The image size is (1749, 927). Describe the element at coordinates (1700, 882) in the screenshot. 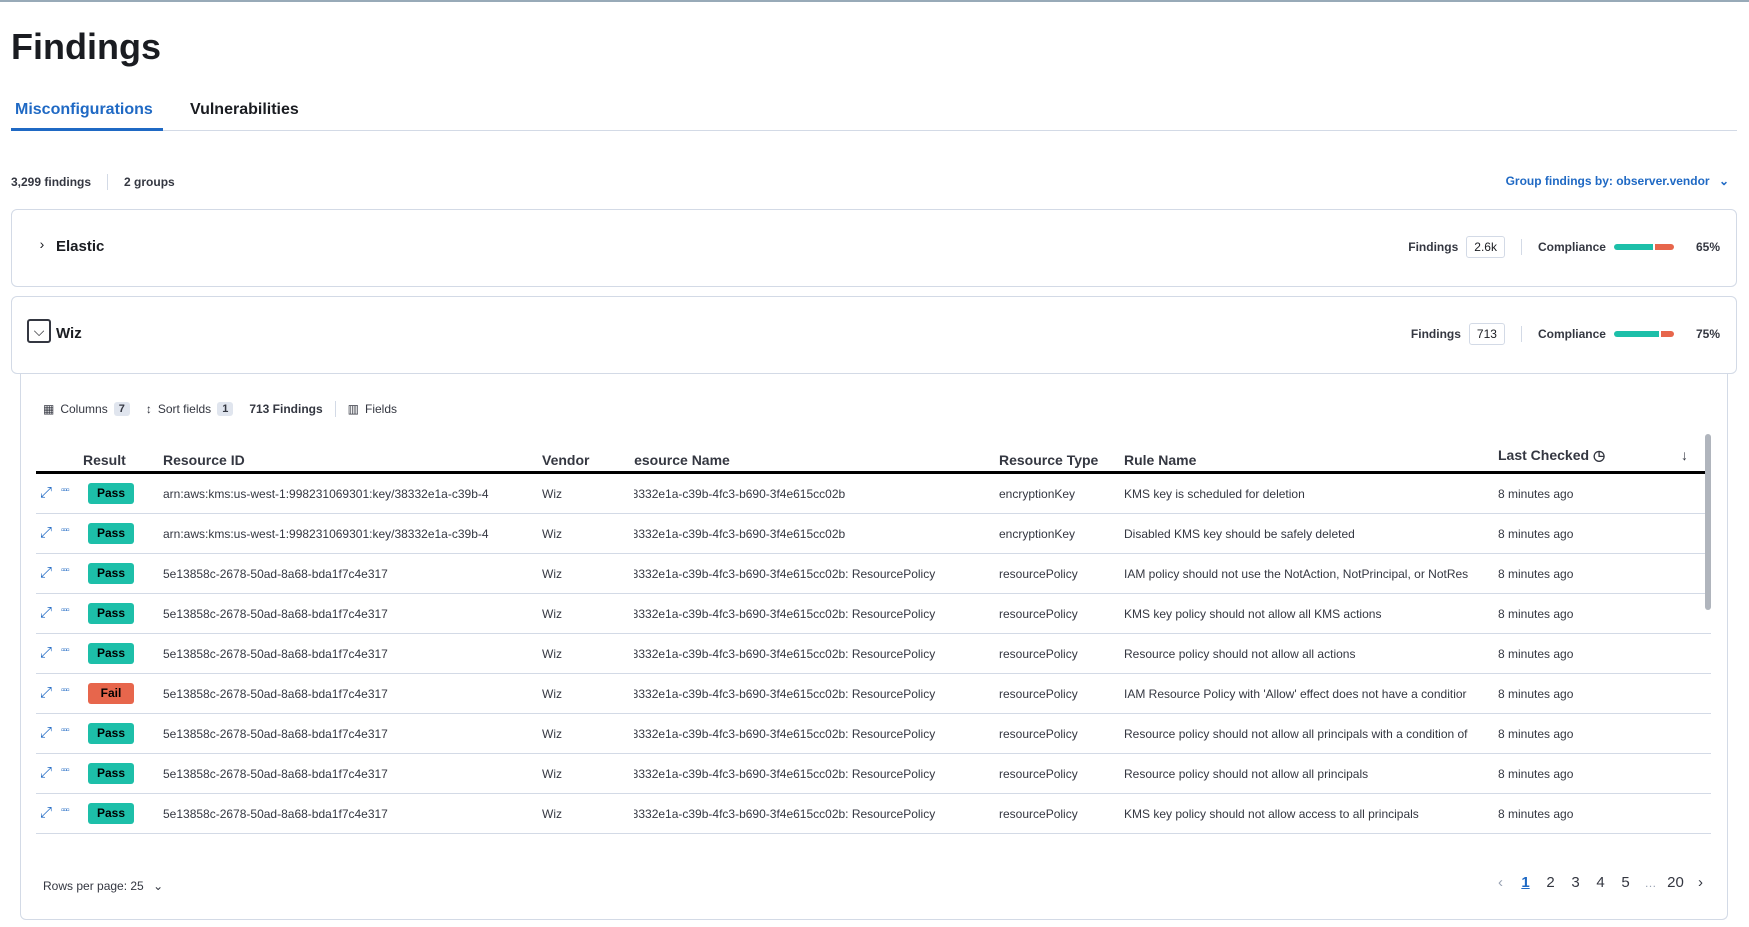

I see `next-page-icon: ›` at that location.